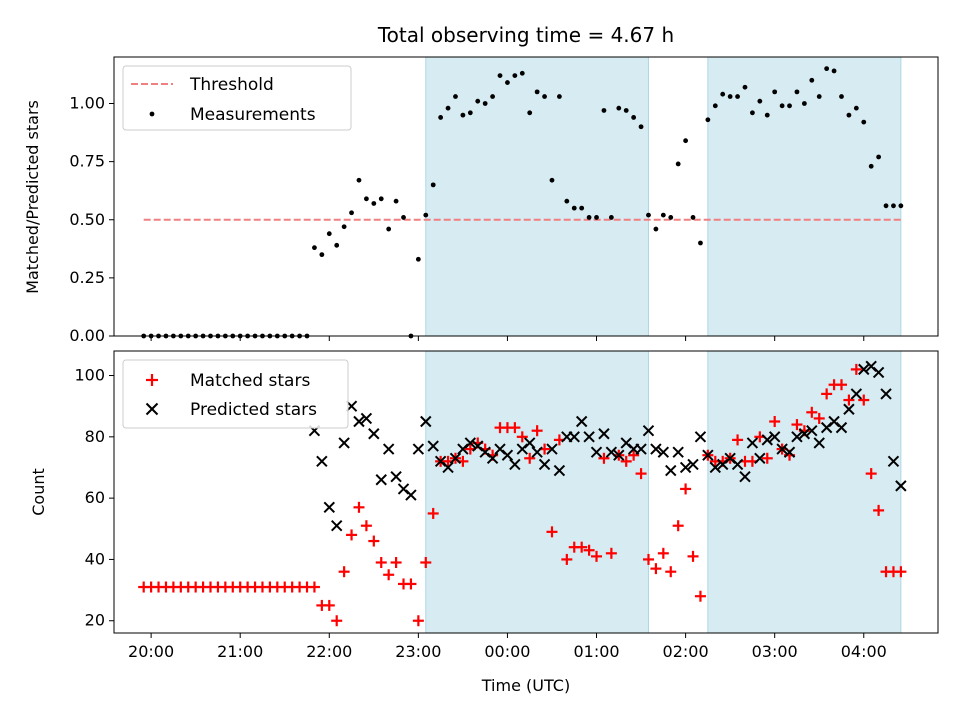 The image size is (960, 720). Describe the element at coordinates (253, 410) in the screenshot. I see `legend-predicted-label: Predicted stars` at that location.